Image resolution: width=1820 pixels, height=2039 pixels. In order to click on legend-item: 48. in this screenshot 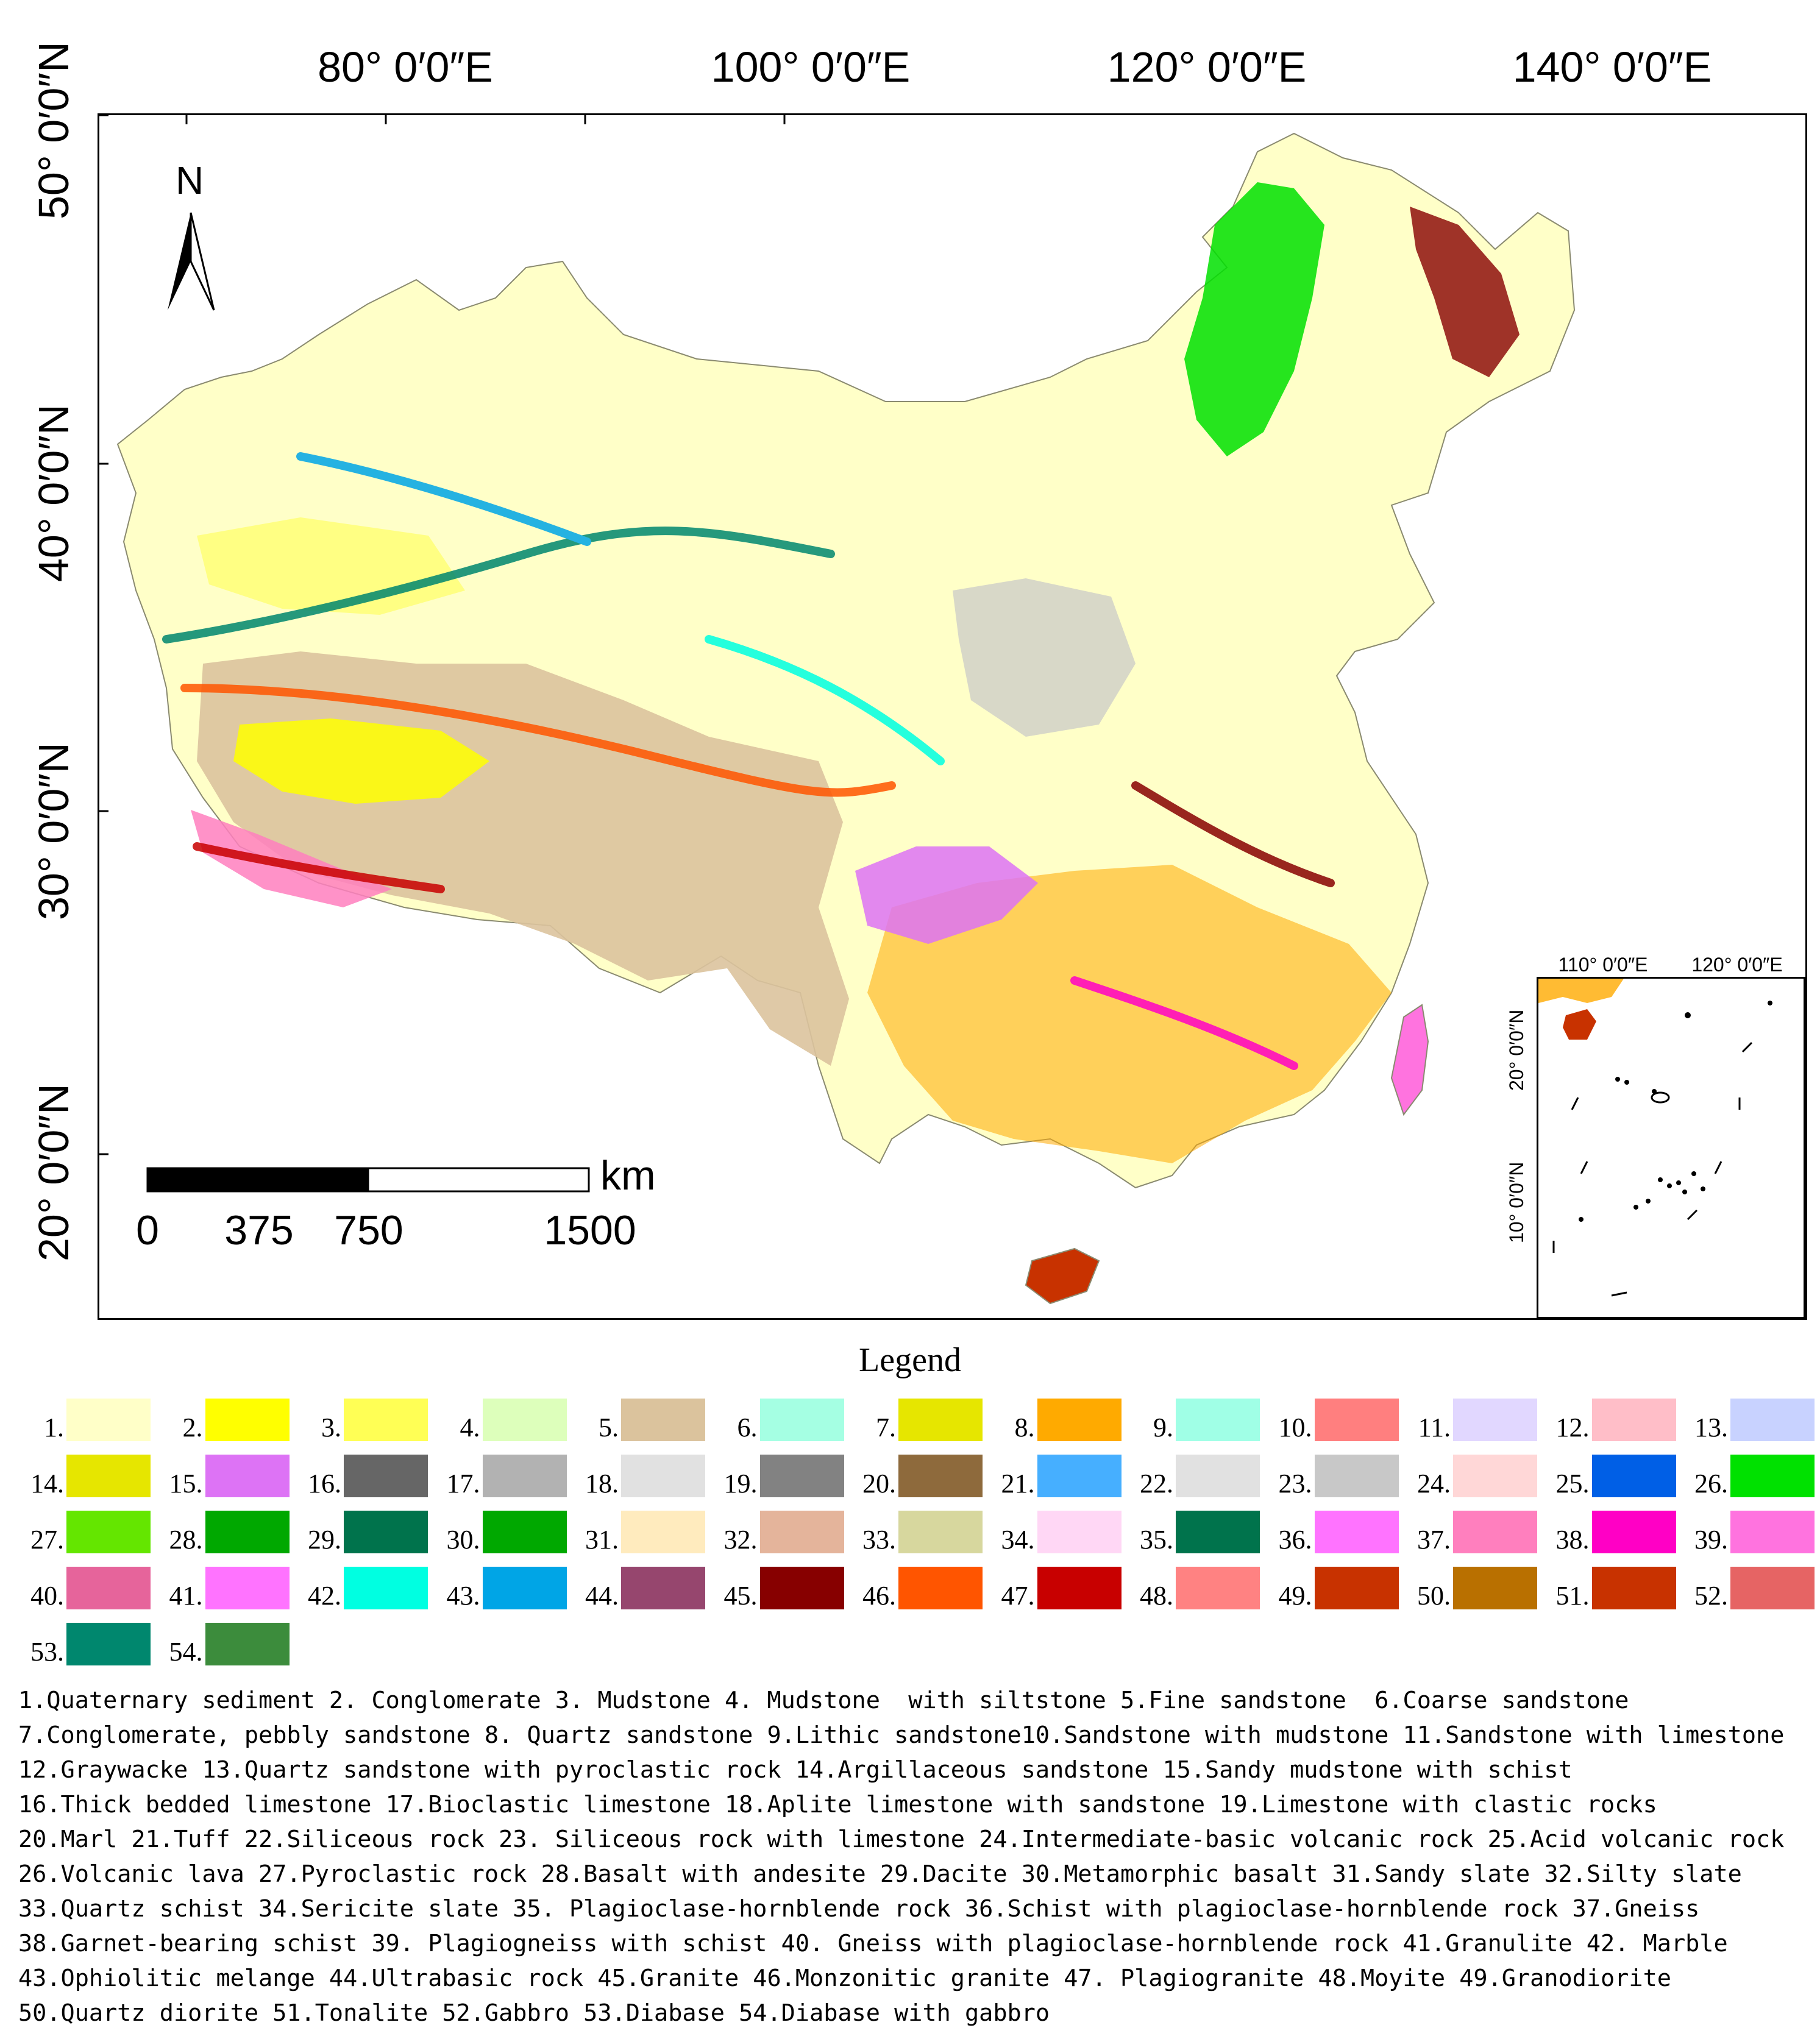, I will do `click(1191, 1591)`.